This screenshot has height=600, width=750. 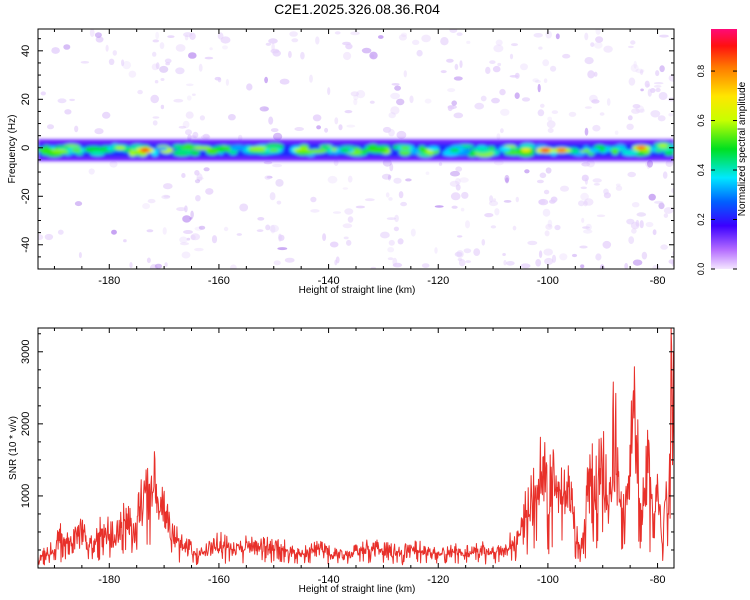 What do you see at coordinates (701, 269) in the screenshot?
I see `colorbar-tick-label: 0.0` at bounding box center [701, 269].